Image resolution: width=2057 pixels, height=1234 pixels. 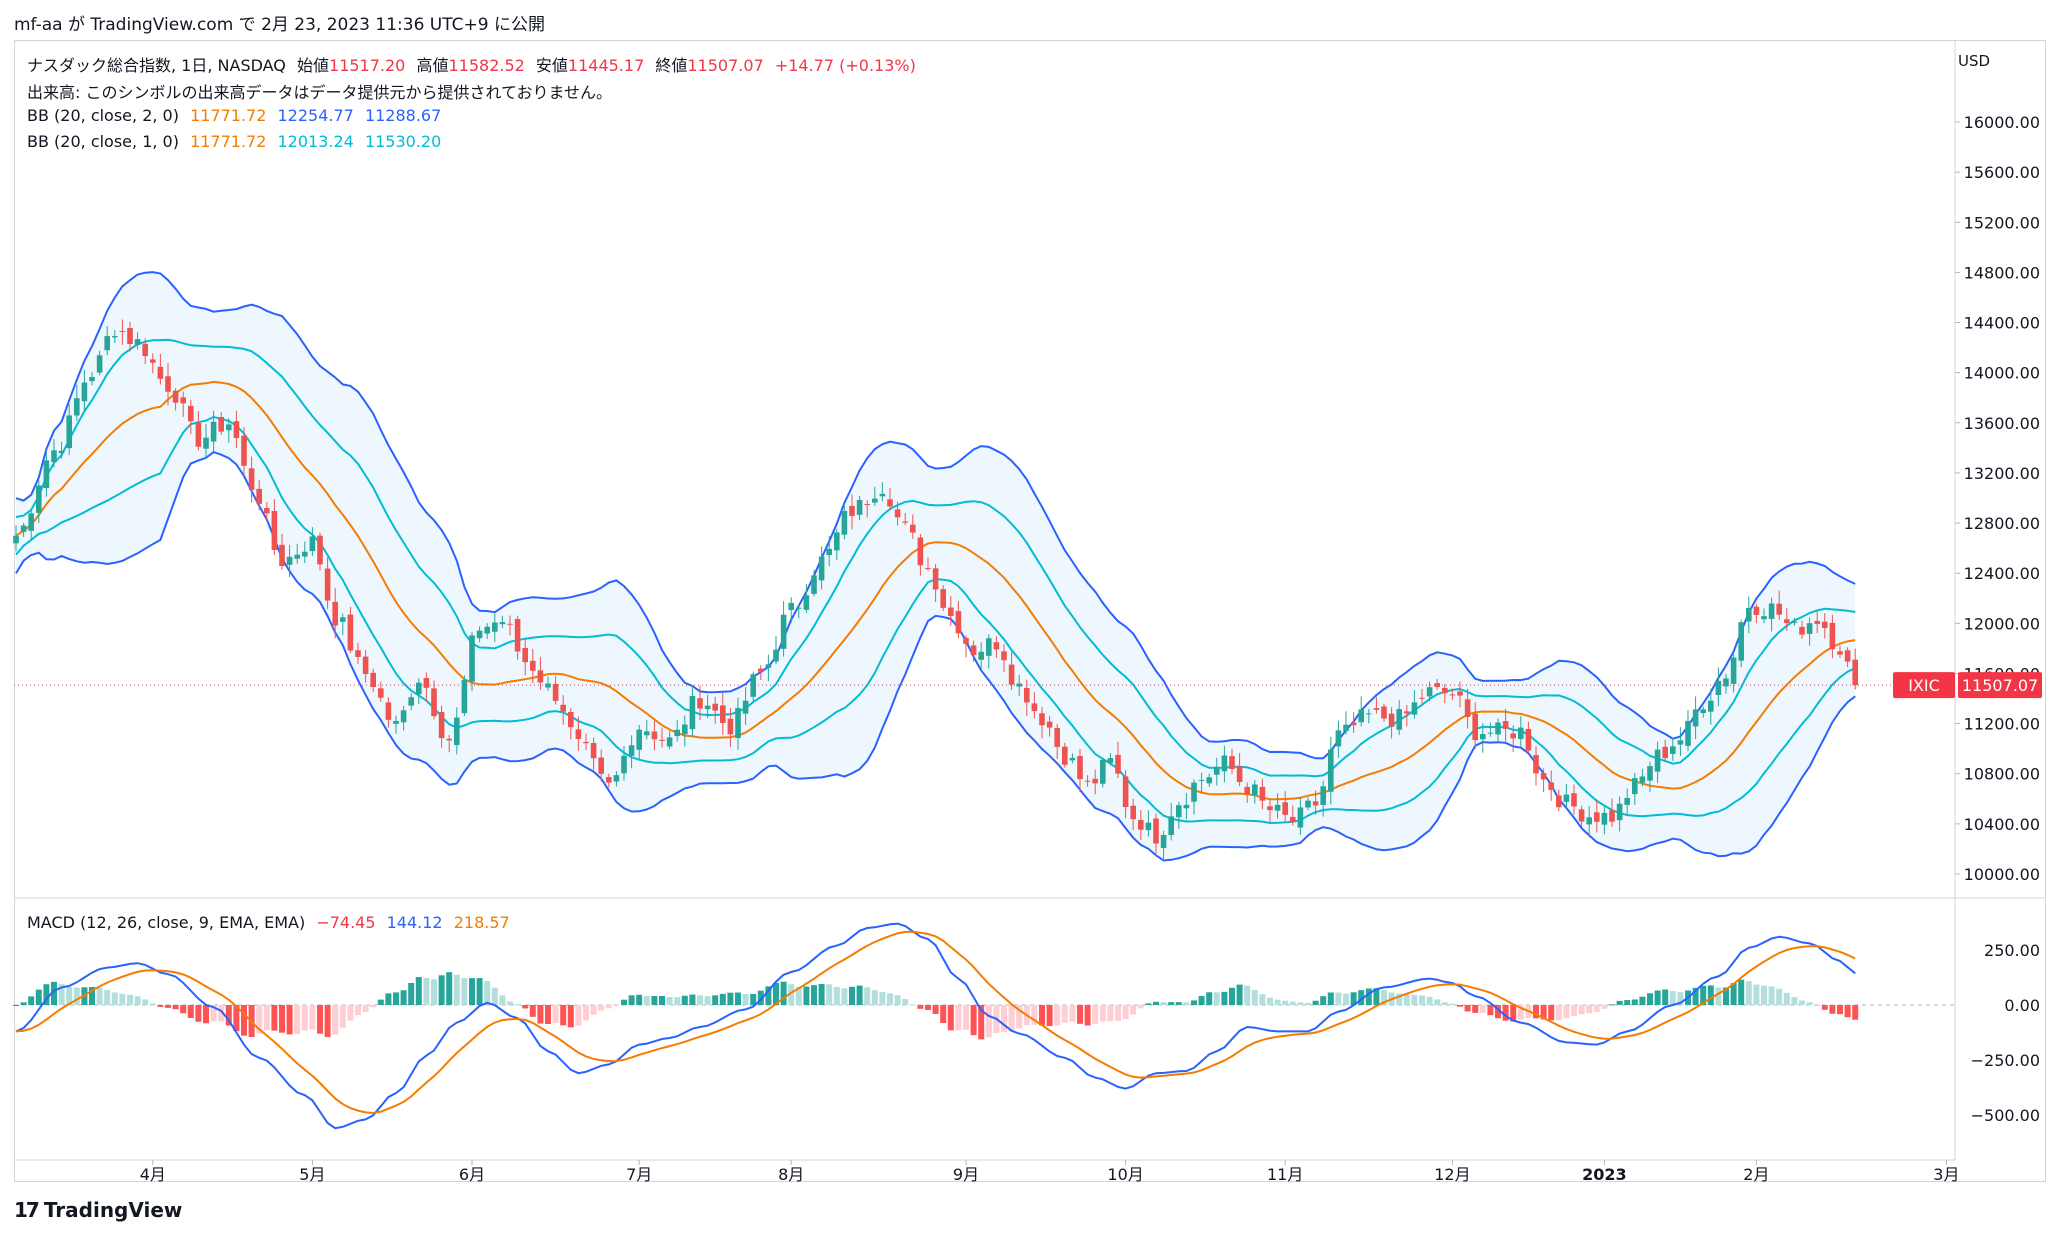 What do you see at coordinates (1974, 61) in the screenshot?
I see `currency-label: USD` at bounding box center [1974, 61].